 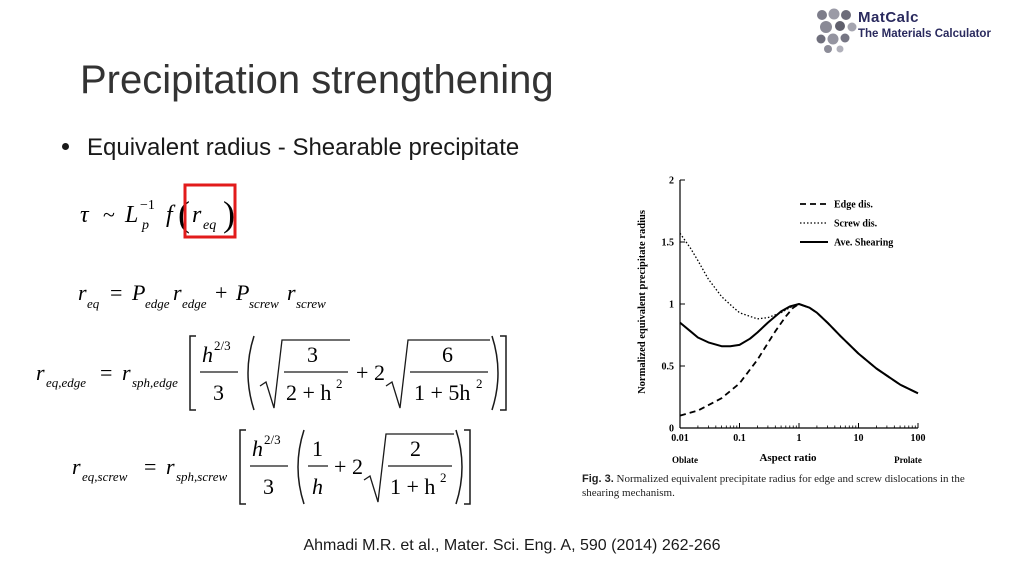 What do you see at coordinates (242, 292) in the screenshot?
I see `eq2-P2: P` at bounding box center [242, 292].